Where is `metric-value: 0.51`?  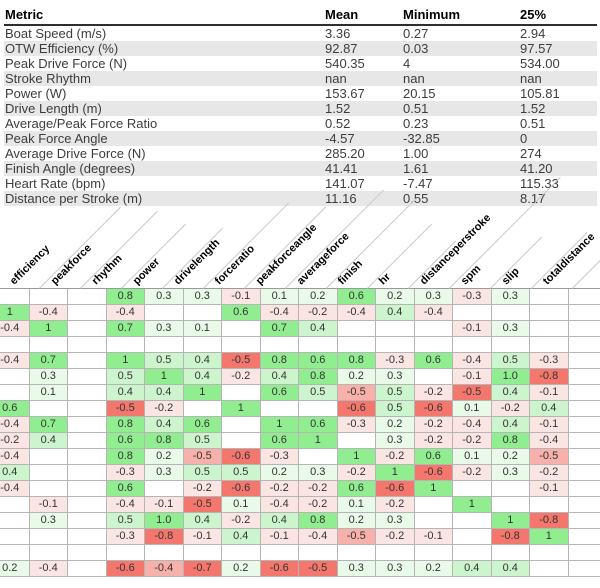 metric-value: 0.51 is located at coordinates (558, 123).